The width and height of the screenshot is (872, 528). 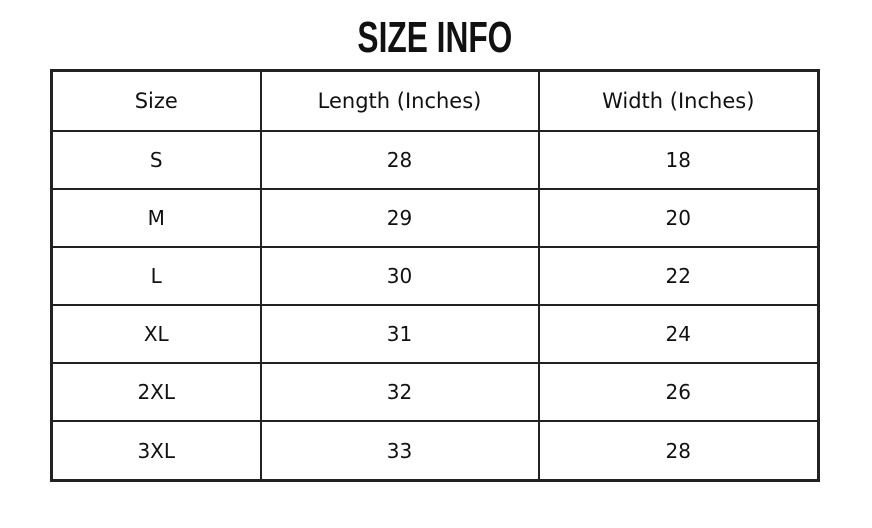 I want to click on table-row: M 29 20, so click(x=435, y=218).